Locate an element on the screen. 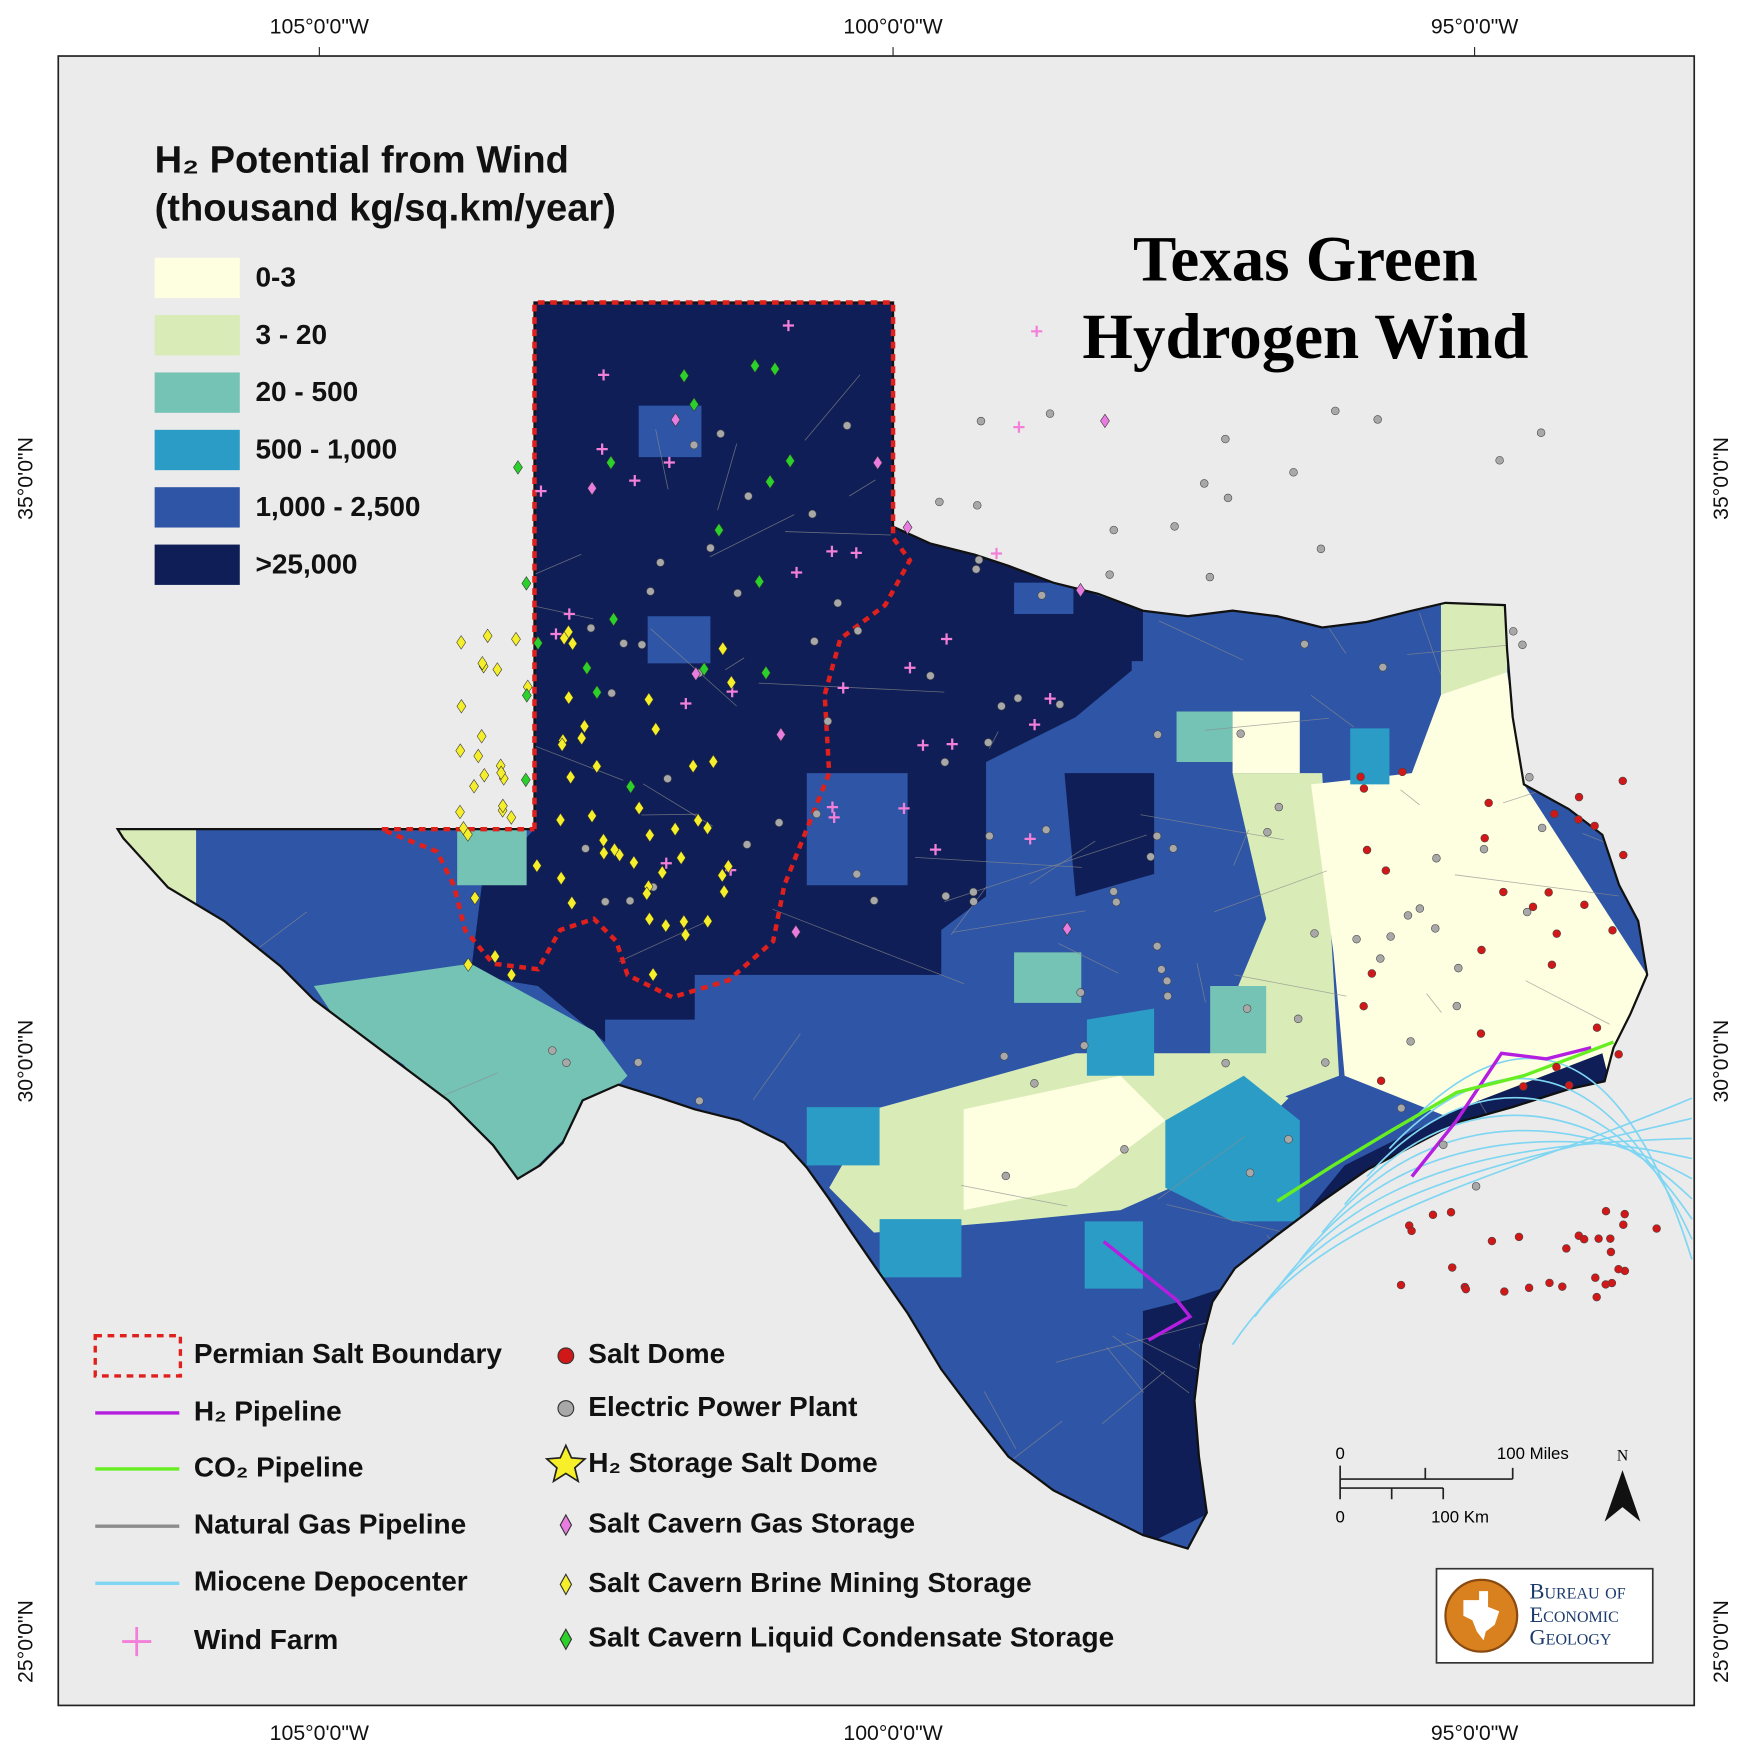 This screenshot has width=1748, height=1748. map-title: Texas Green is located at coordinates (1305, 259).